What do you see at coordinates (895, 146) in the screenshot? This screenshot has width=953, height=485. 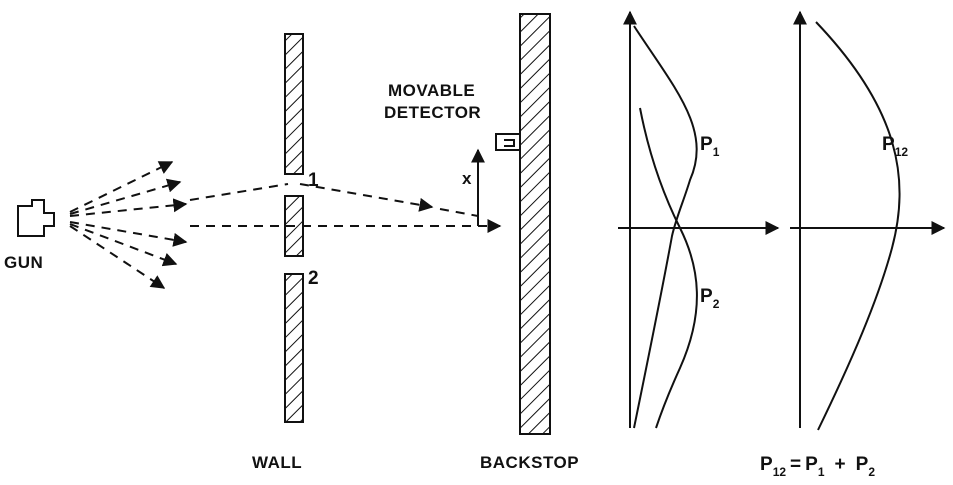 I see `p12-curve-label: P12` at bounding box center [895, 146].